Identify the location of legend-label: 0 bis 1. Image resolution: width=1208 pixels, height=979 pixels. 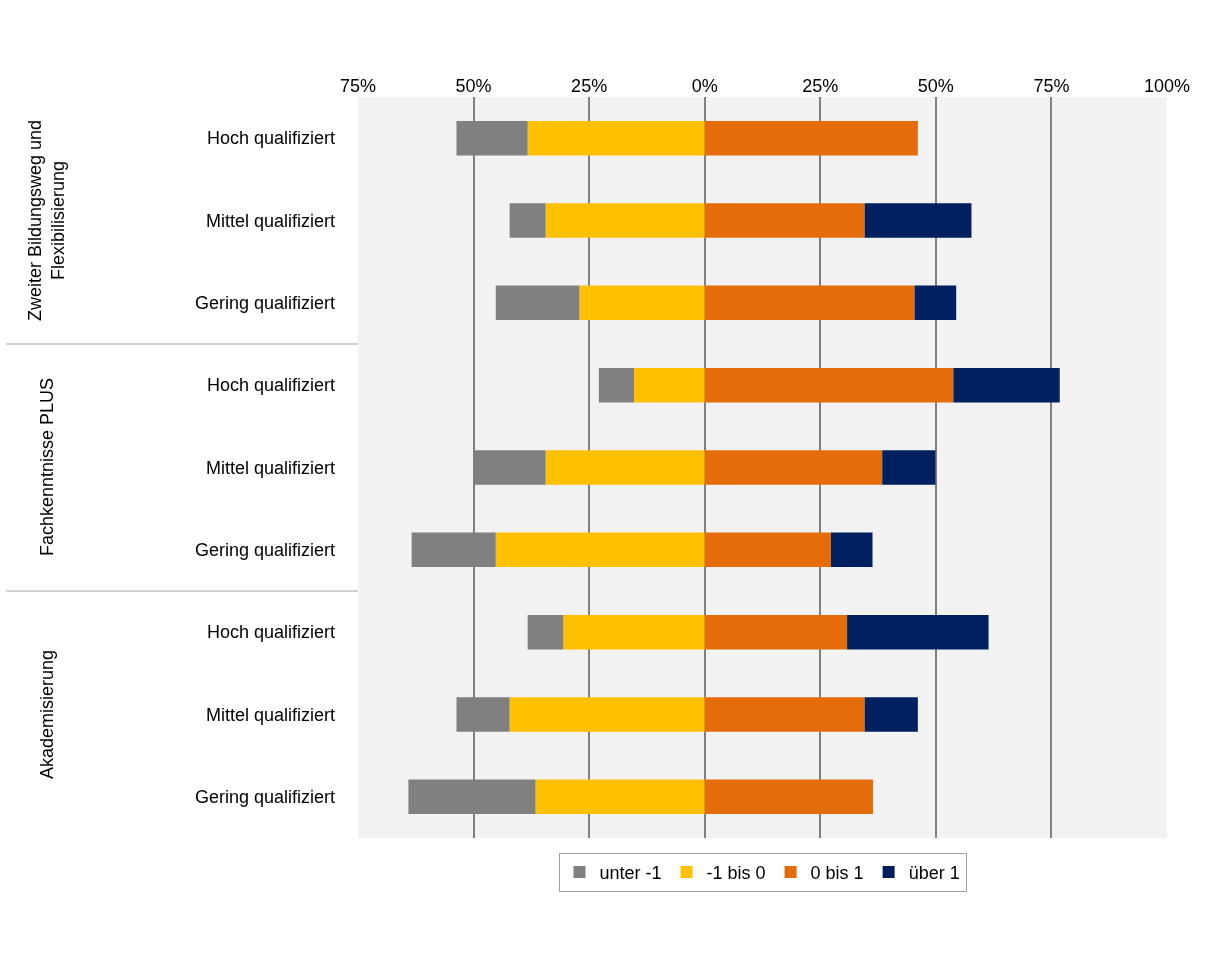
(837, 873).